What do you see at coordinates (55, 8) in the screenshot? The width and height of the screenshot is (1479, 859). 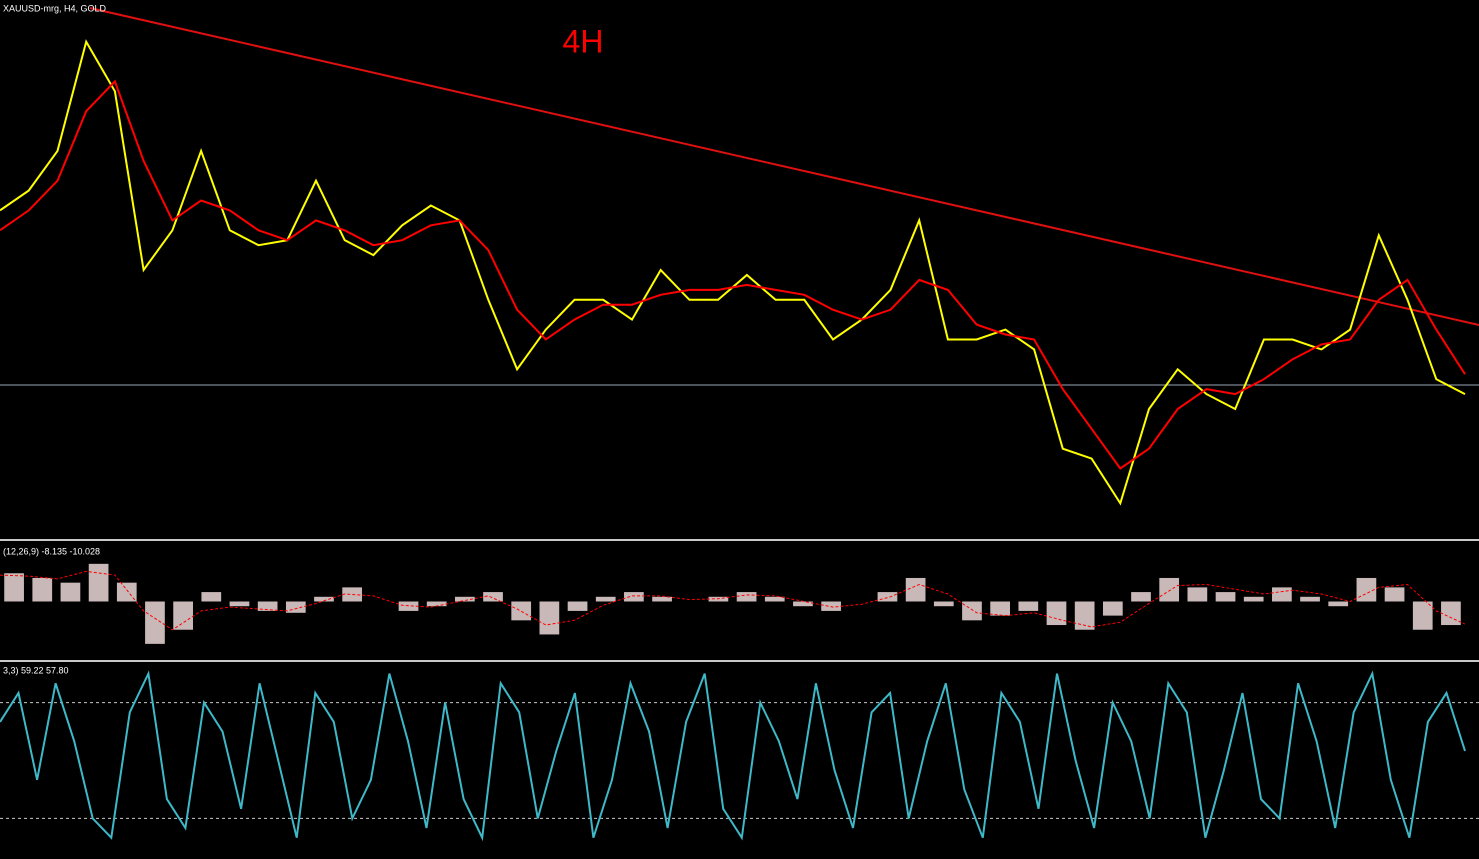 I see `panel-title: XAUUSD-mrg, H4, GOLD` at bounding box center [55, 8].